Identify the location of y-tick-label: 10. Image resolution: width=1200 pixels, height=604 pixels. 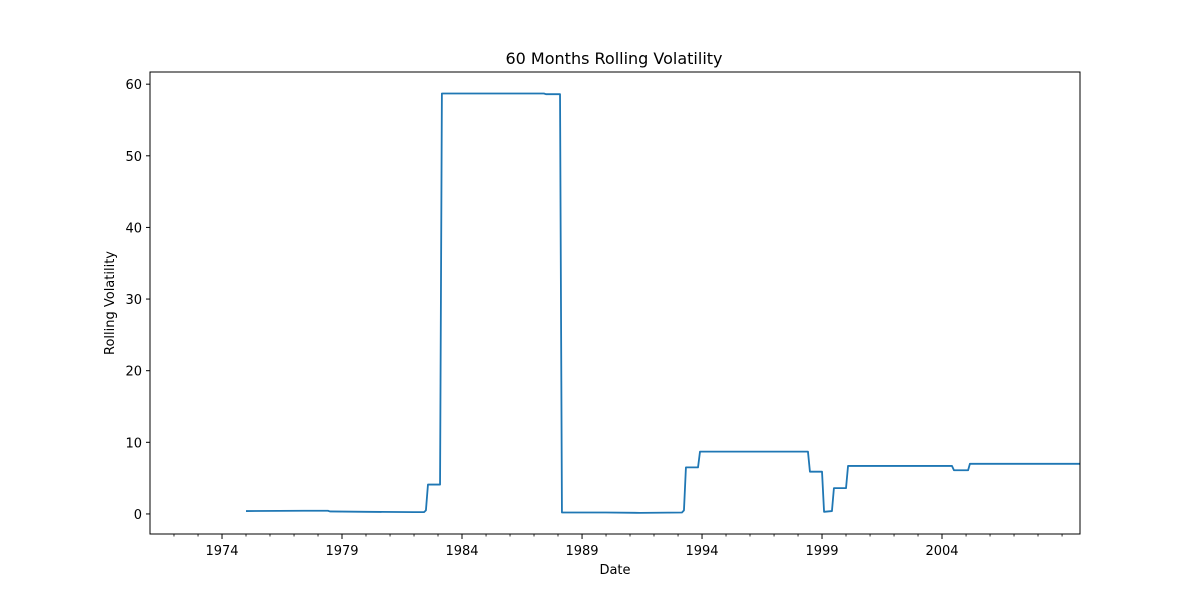
(133, 443).